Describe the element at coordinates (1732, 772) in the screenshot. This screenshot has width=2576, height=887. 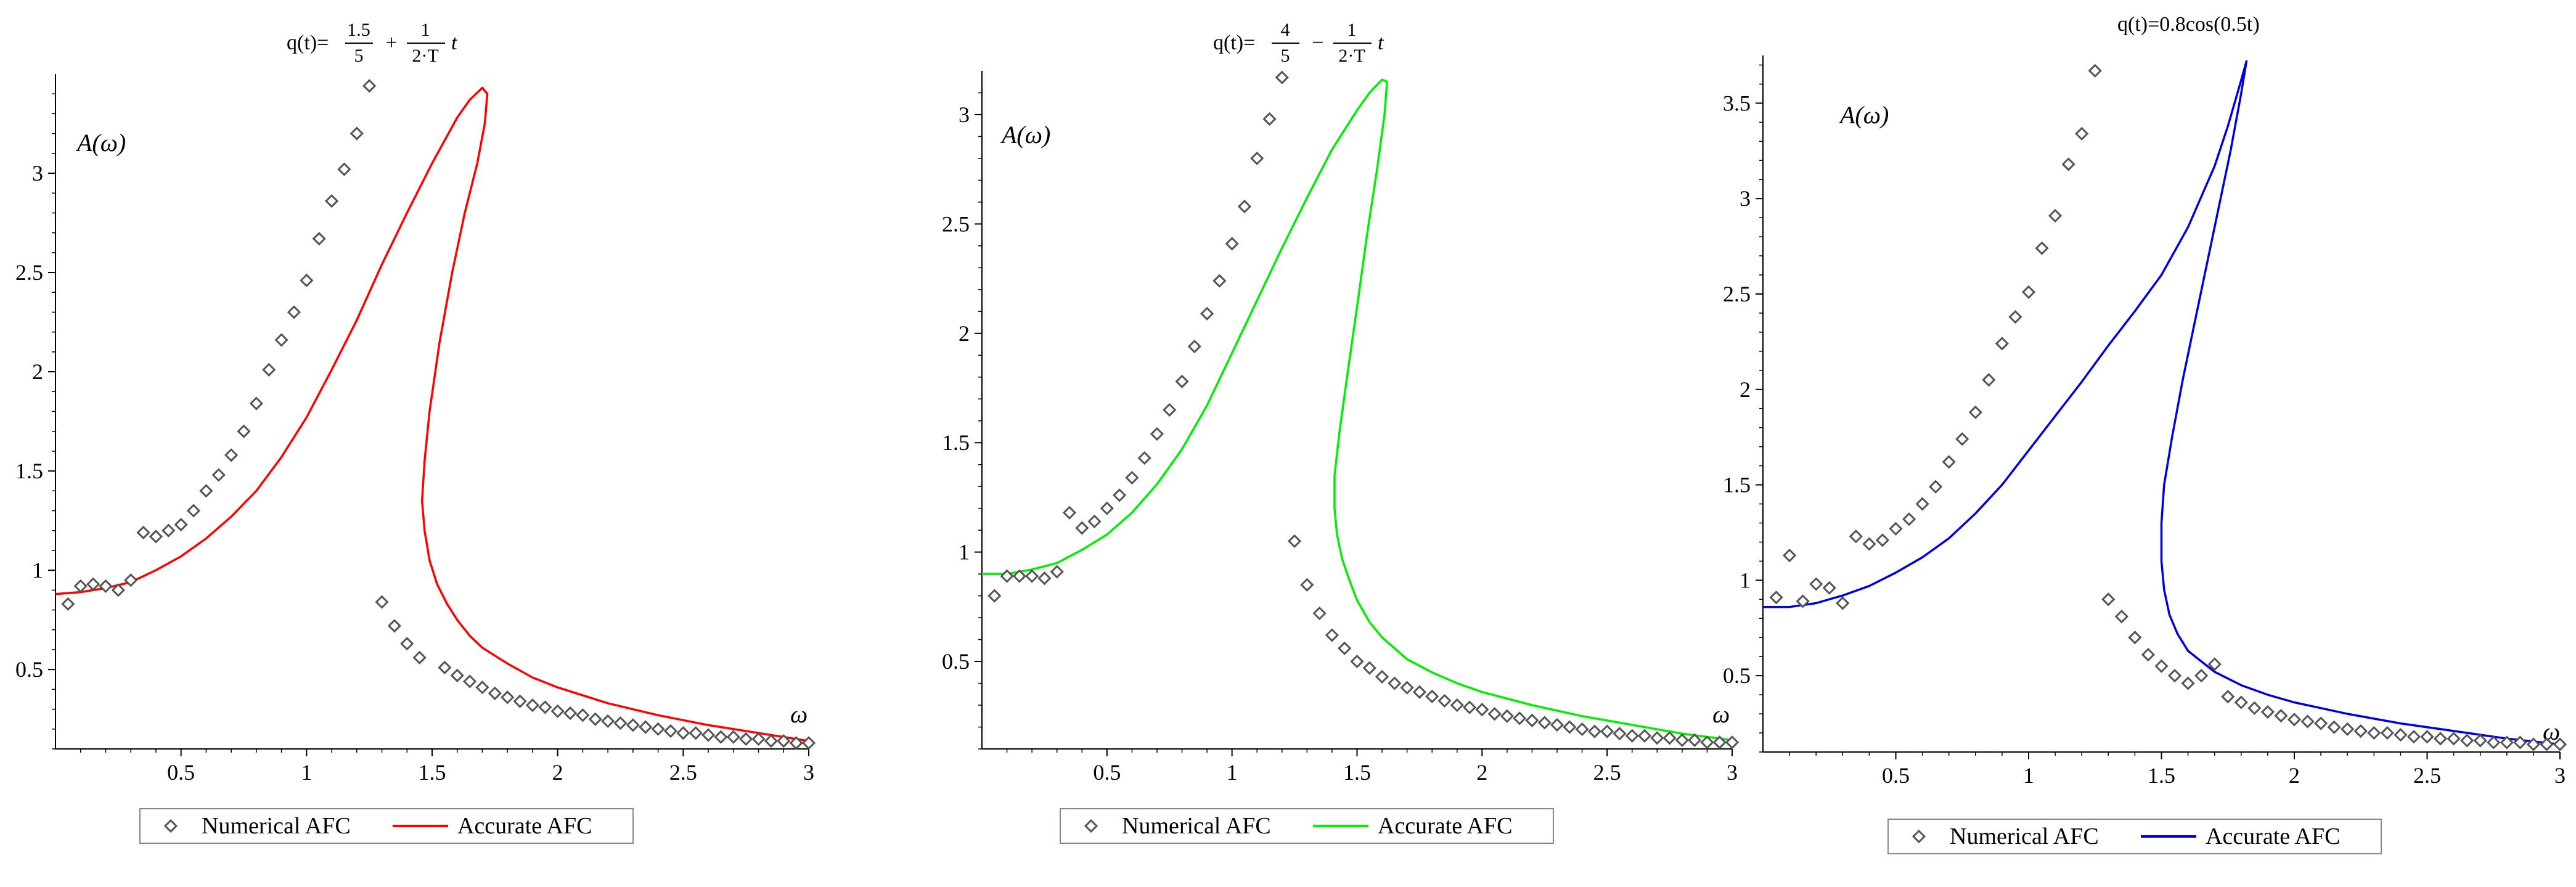
I see `x-tick-label: 3` at that location.